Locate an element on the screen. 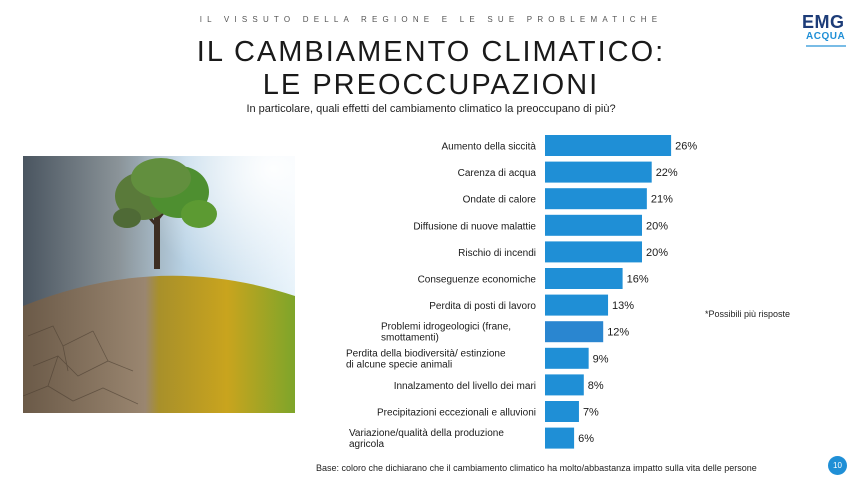  emg-acqua-logo: EMG ACQUA is located at coordinates (826, 30).